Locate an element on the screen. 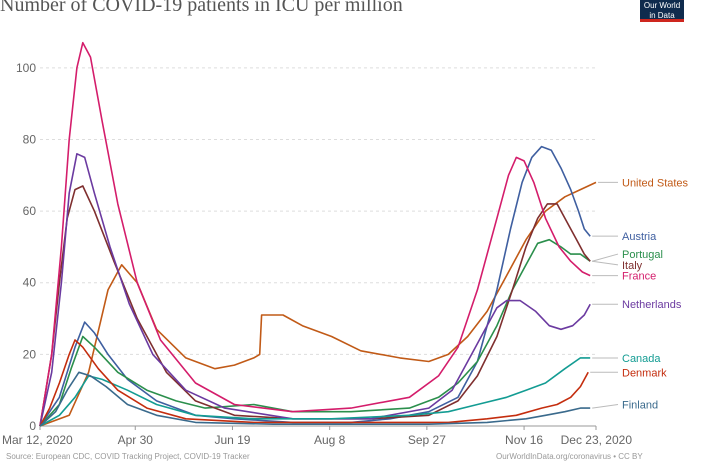  legend-label-canada: Canada is located at coordinates (641, 359).